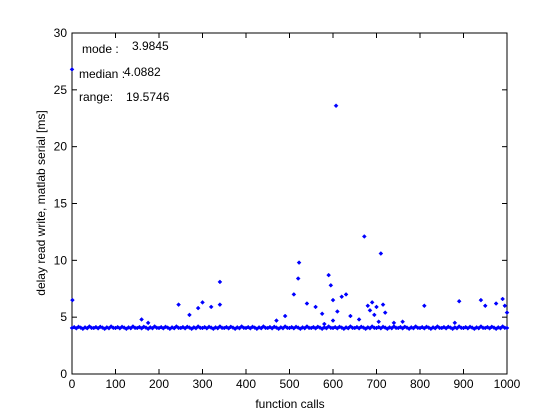 The width and height of the screenshot is (560, 420). I want to click on y-tick-label: 30, so click(61, 33).